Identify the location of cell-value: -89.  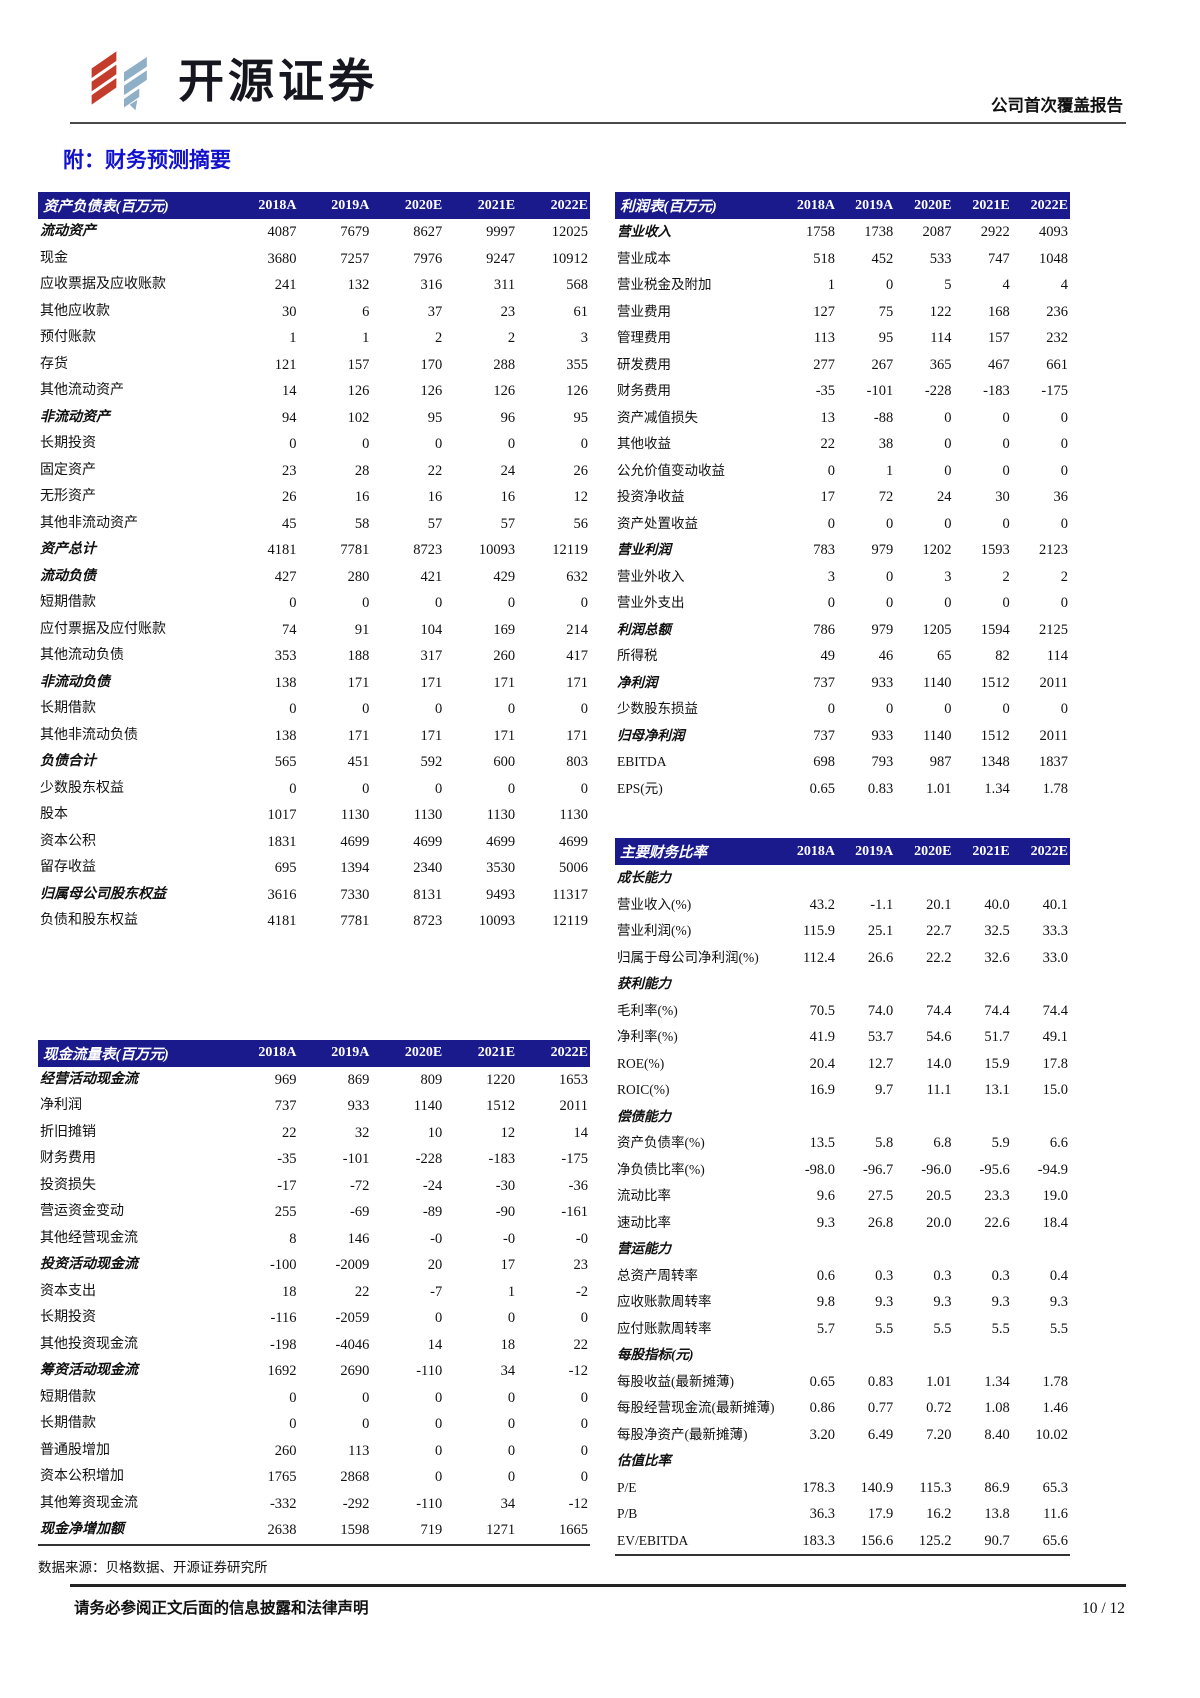
(432, 1212).